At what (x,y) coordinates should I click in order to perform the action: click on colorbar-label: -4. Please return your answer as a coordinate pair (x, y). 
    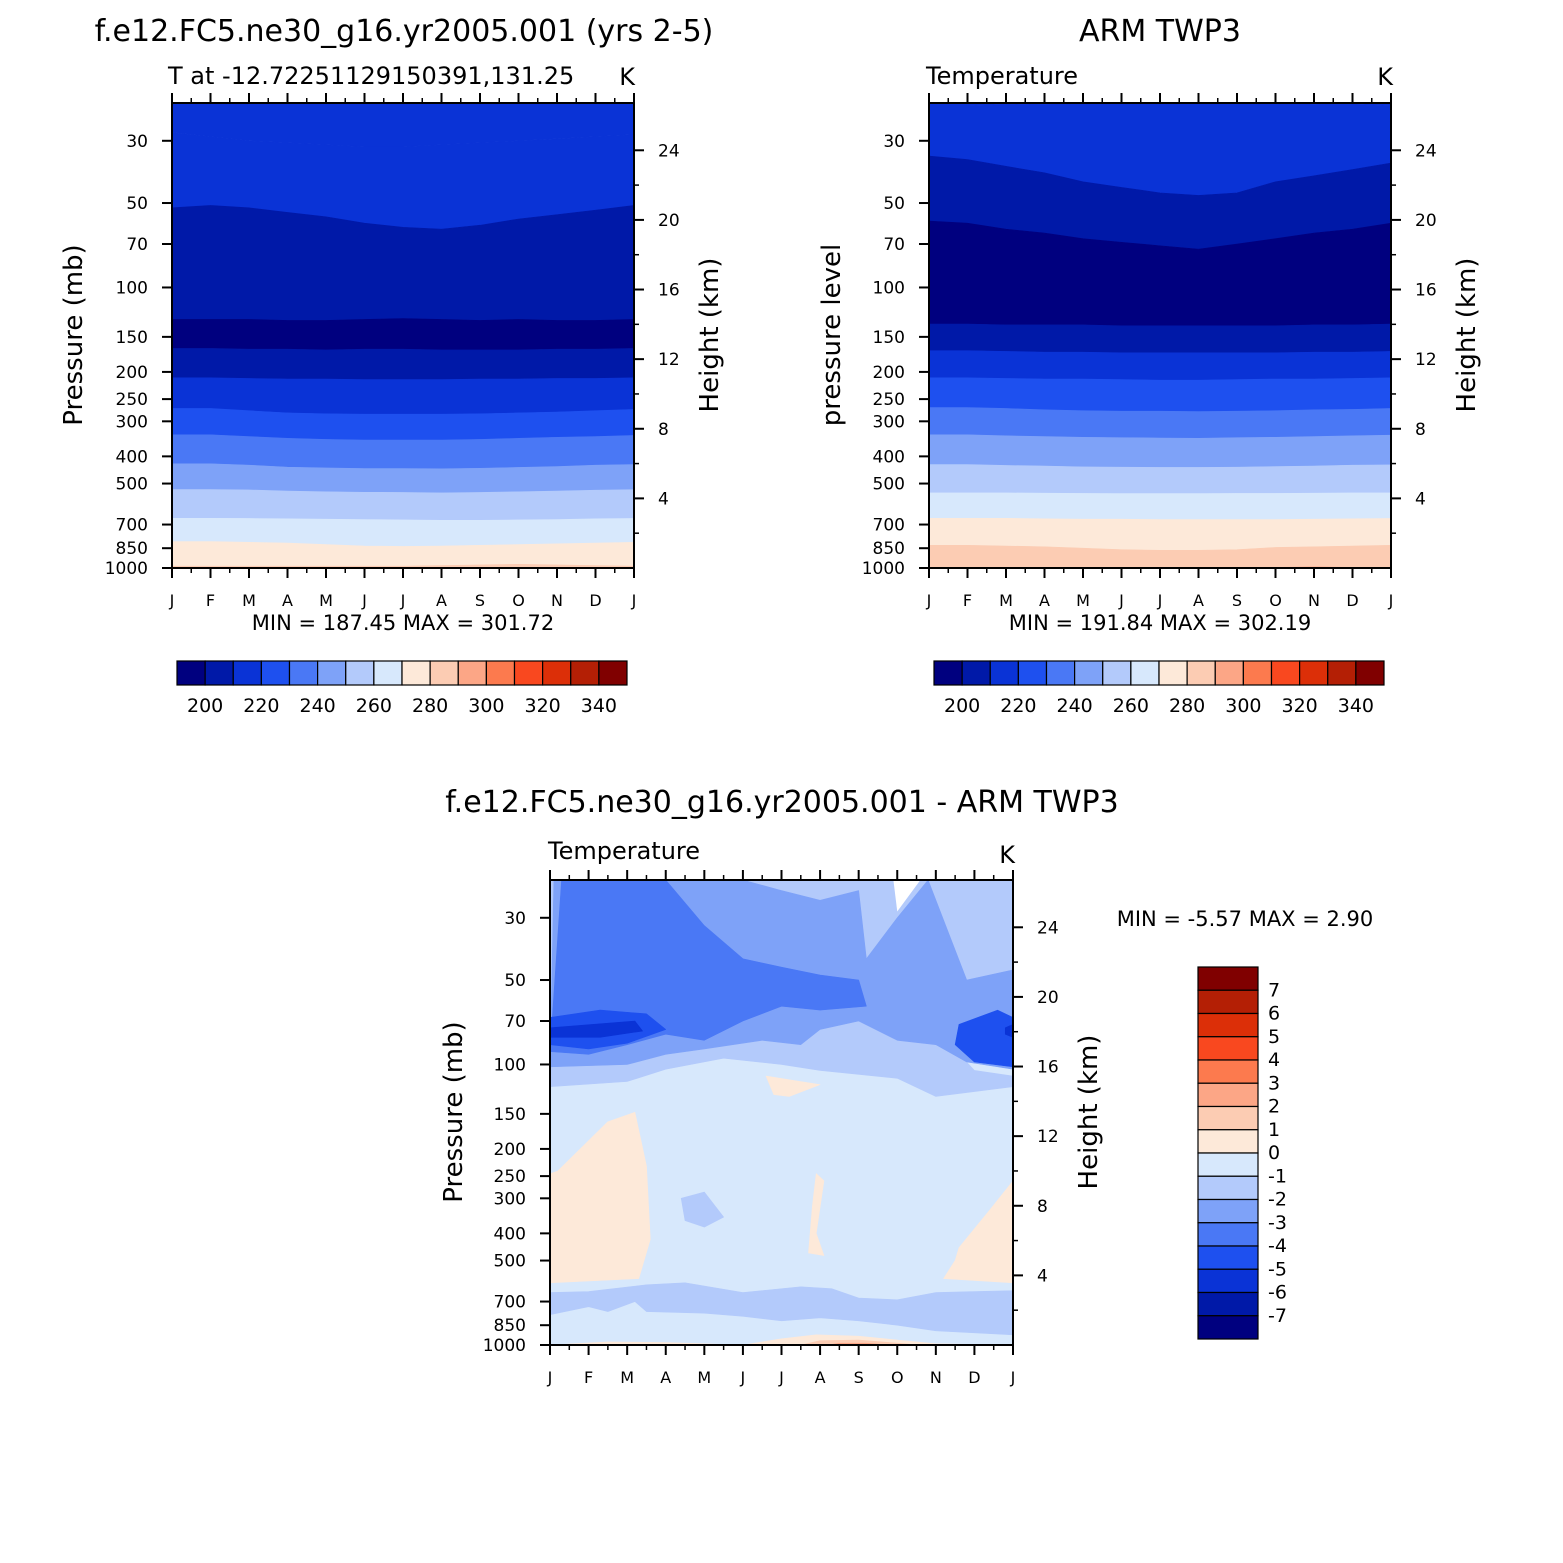
    Looking at the image, I should click on (1277, 1246).